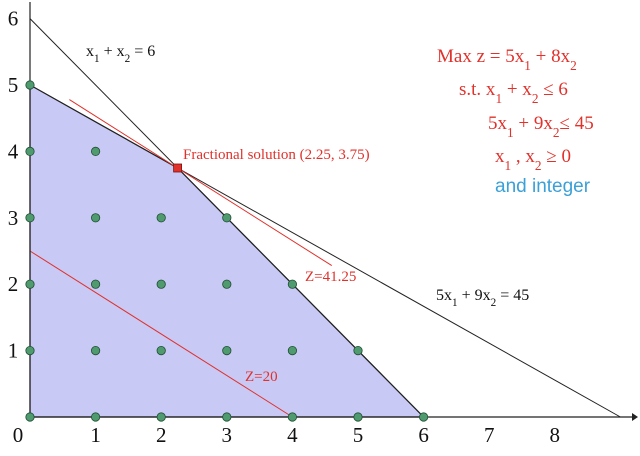 The height and width of the screenshot is (456, 640). What do you see at coordinates (18, 435) in the screenshot?
I see `x-tick-label: 0` at bounding box center [18, 435].